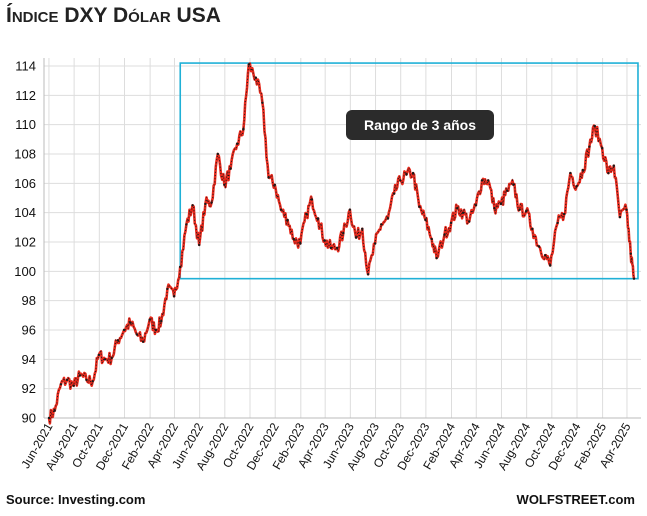 The height and width of the screenshot is (516, 647). Describe the element at coordinates (76, 499) in the screenshot. I see `source-label: Source: Investing.com` at that location.